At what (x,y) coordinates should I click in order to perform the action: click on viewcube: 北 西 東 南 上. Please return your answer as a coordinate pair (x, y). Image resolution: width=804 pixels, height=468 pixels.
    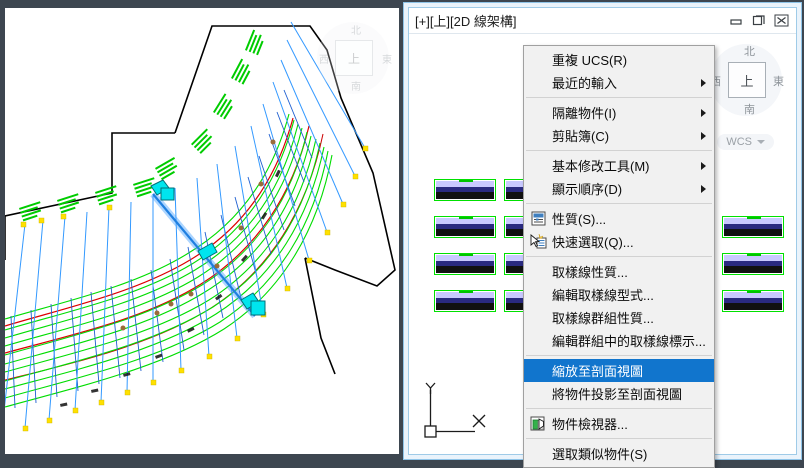
    Looking at the image, I should click on (746, 84).